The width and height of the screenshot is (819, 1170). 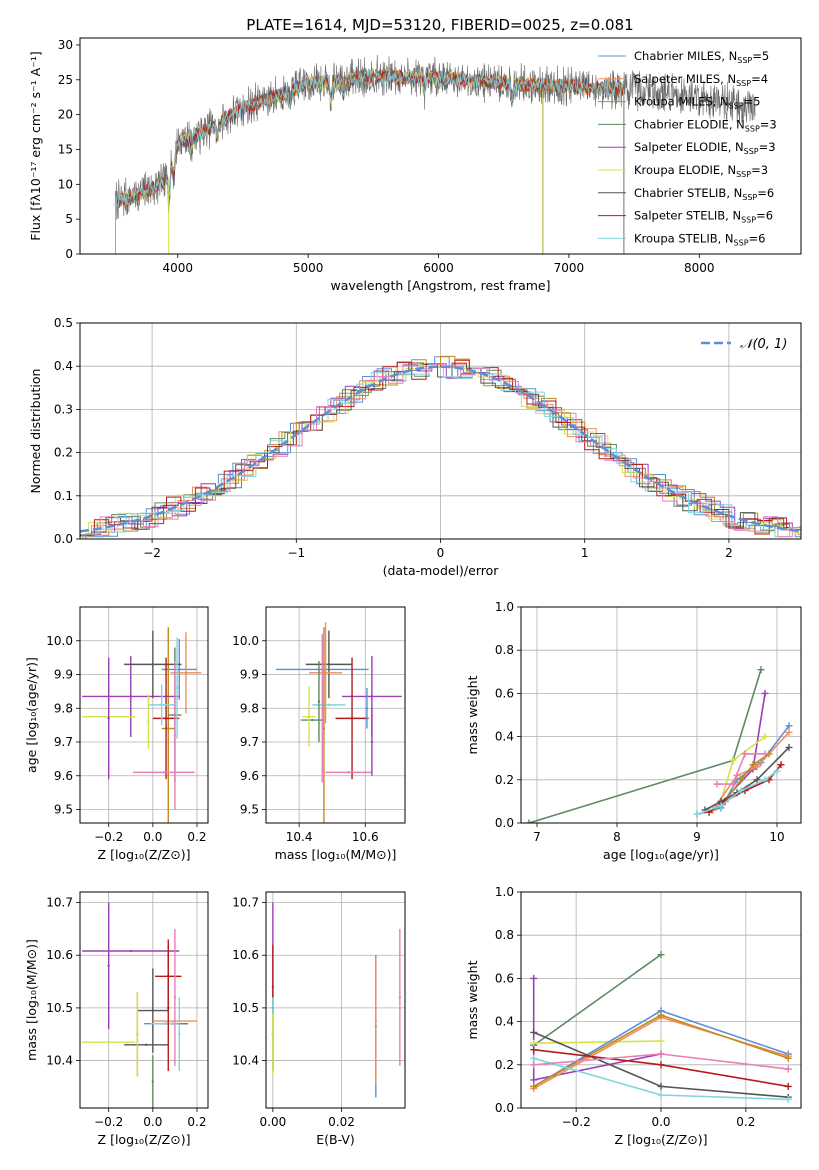 What do you see at coordinates (776, 837) in the screenshot?
I see `x-tick-label: 10` at bounding box center [776, 837].